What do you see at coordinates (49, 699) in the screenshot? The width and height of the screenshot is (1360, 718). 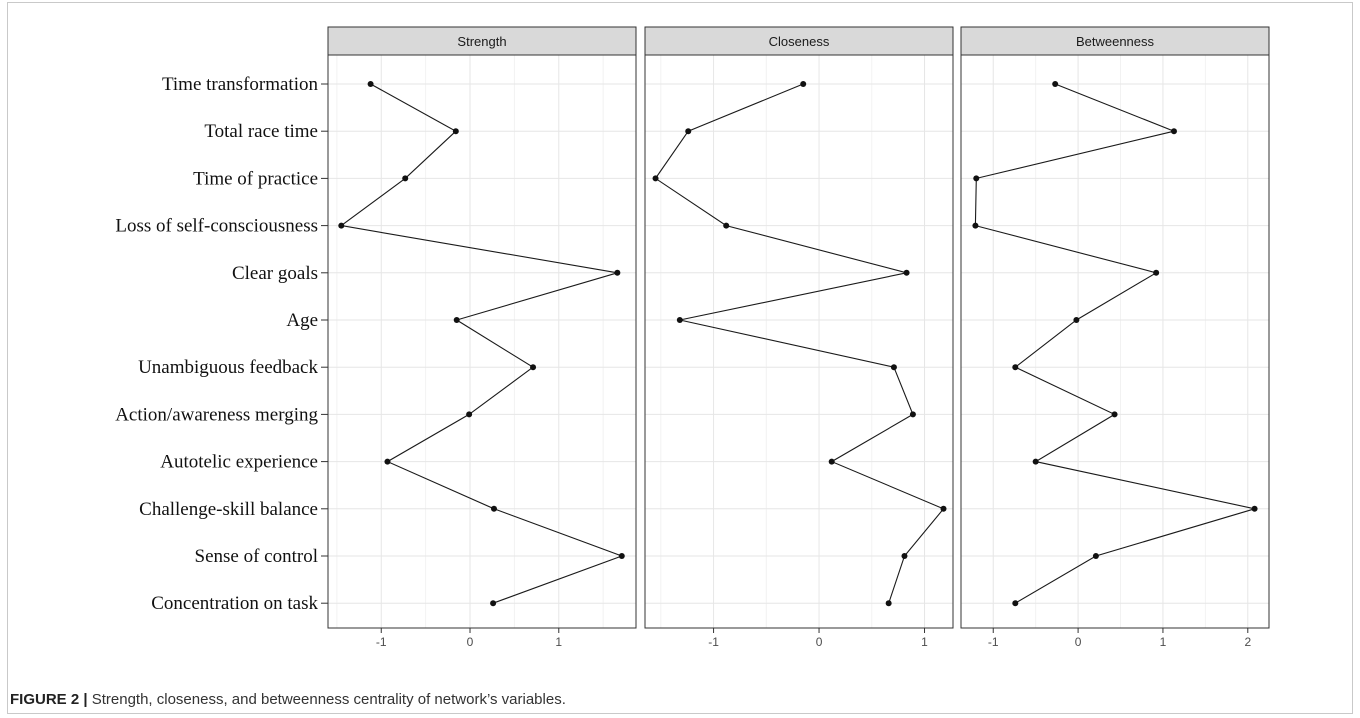 I see `figure-caption-label: FIGURE 2 |` at bounding box center [49, 699].